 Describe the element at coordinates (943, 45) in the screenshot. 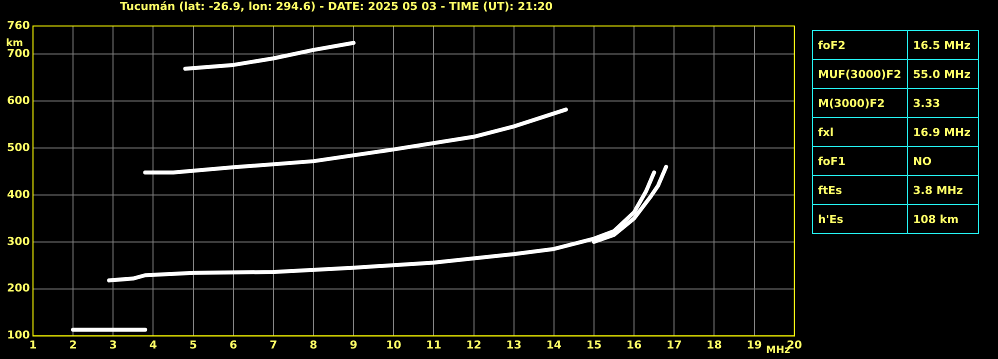

I see `text: 16.5 MHz` at that location.